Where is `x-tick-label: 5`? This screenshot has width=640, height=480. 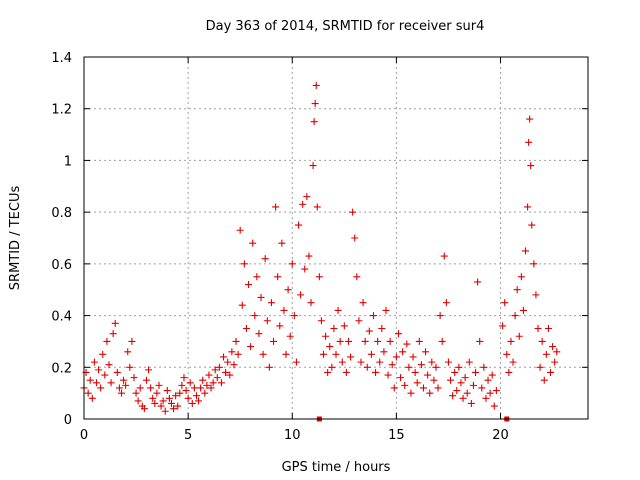 x-tick-label: 5 is located at coordinates (188, 435).